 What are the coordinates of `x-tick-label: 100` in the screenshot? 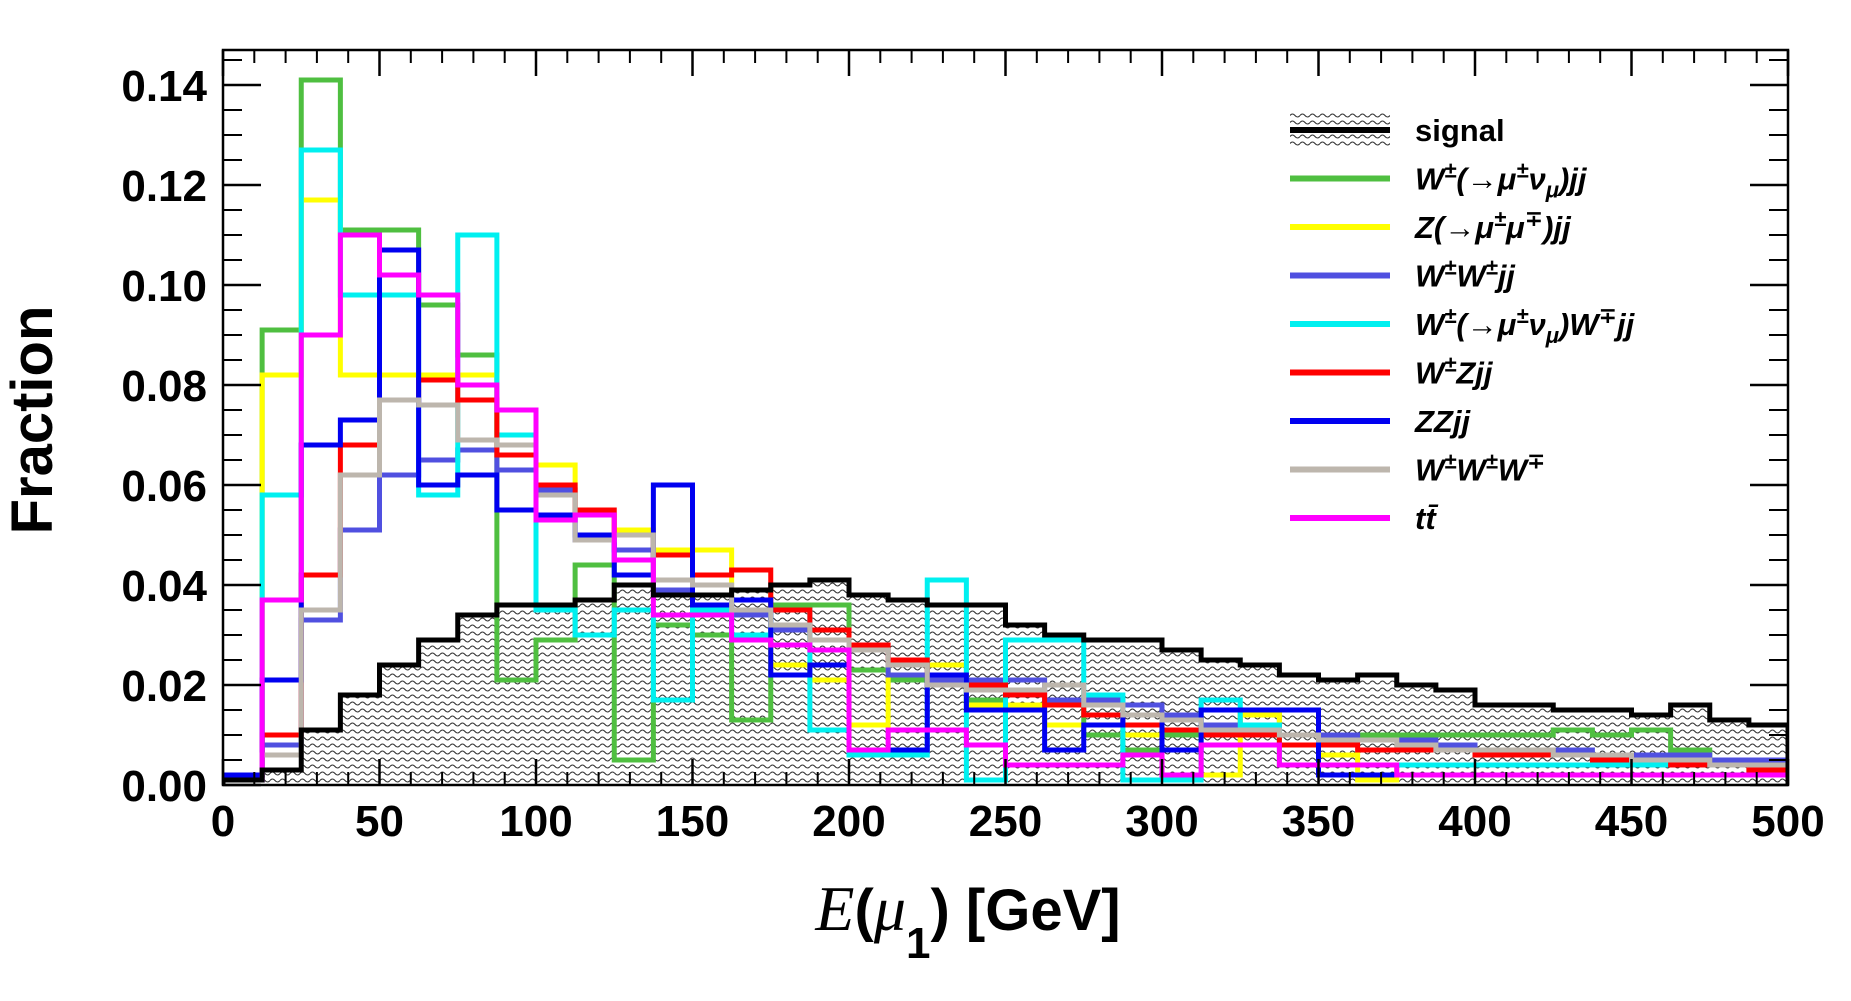 It's located at (535, 821).